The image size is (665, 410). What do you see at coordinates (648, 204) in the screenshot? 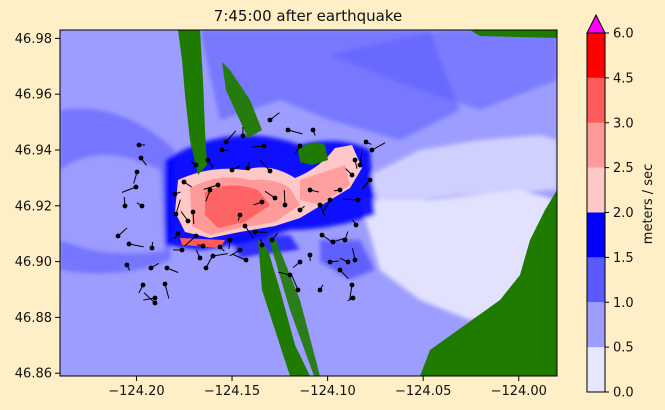
I see `colorbar-label: meters / sec` at bounding box center [648, 204].